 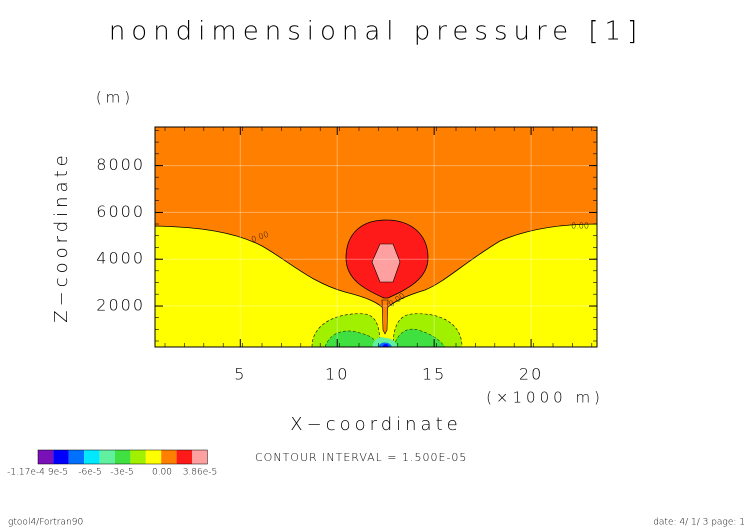 What do you see at coordinates (580, 226) in the screenshot?
I see `contour-label: 0.00` at bounding box center [580, 226].